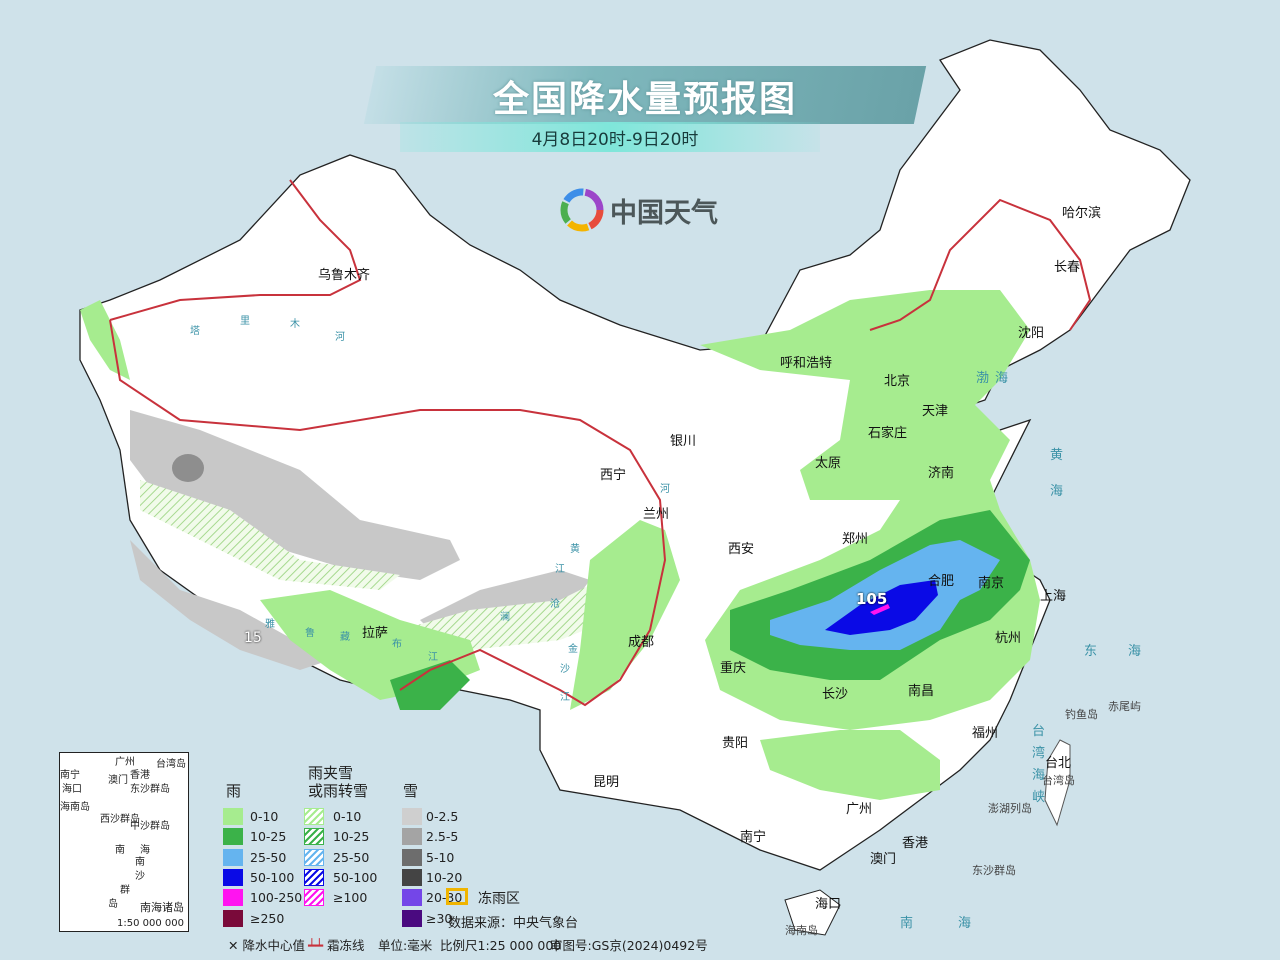 The image size is (1280, 960). Describe the element at coordinates (355, 877) in the screenshot. I see `sleet-legend-label: 50-100` at that location.